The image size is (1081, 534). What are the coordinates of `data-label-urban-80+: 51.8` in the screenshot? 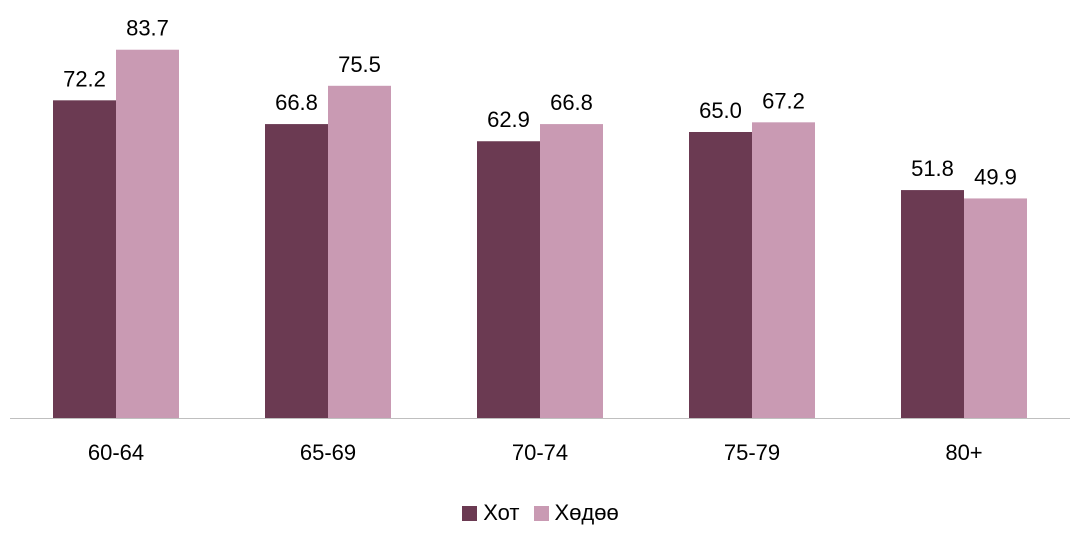 It's located at (932, 168).